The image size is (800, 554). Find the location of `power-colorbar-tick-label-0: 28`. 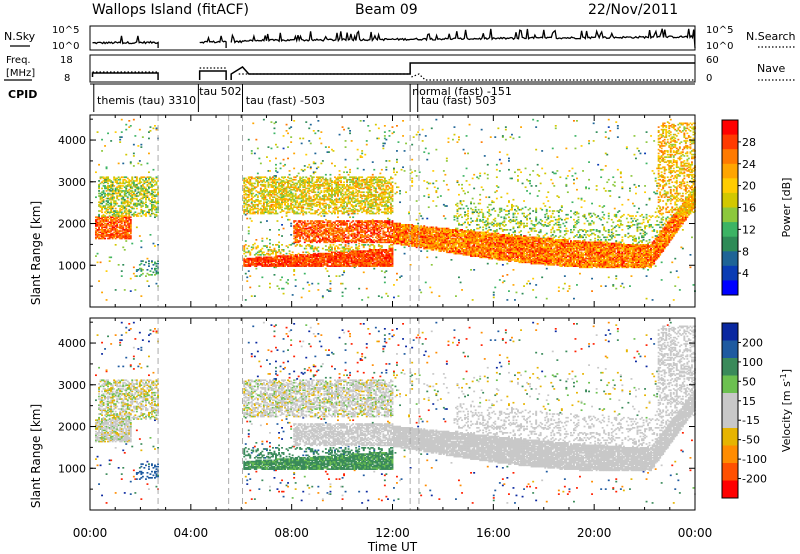

power-colorbar-tick-label-0: 28 is located at coordinates (749, 142).